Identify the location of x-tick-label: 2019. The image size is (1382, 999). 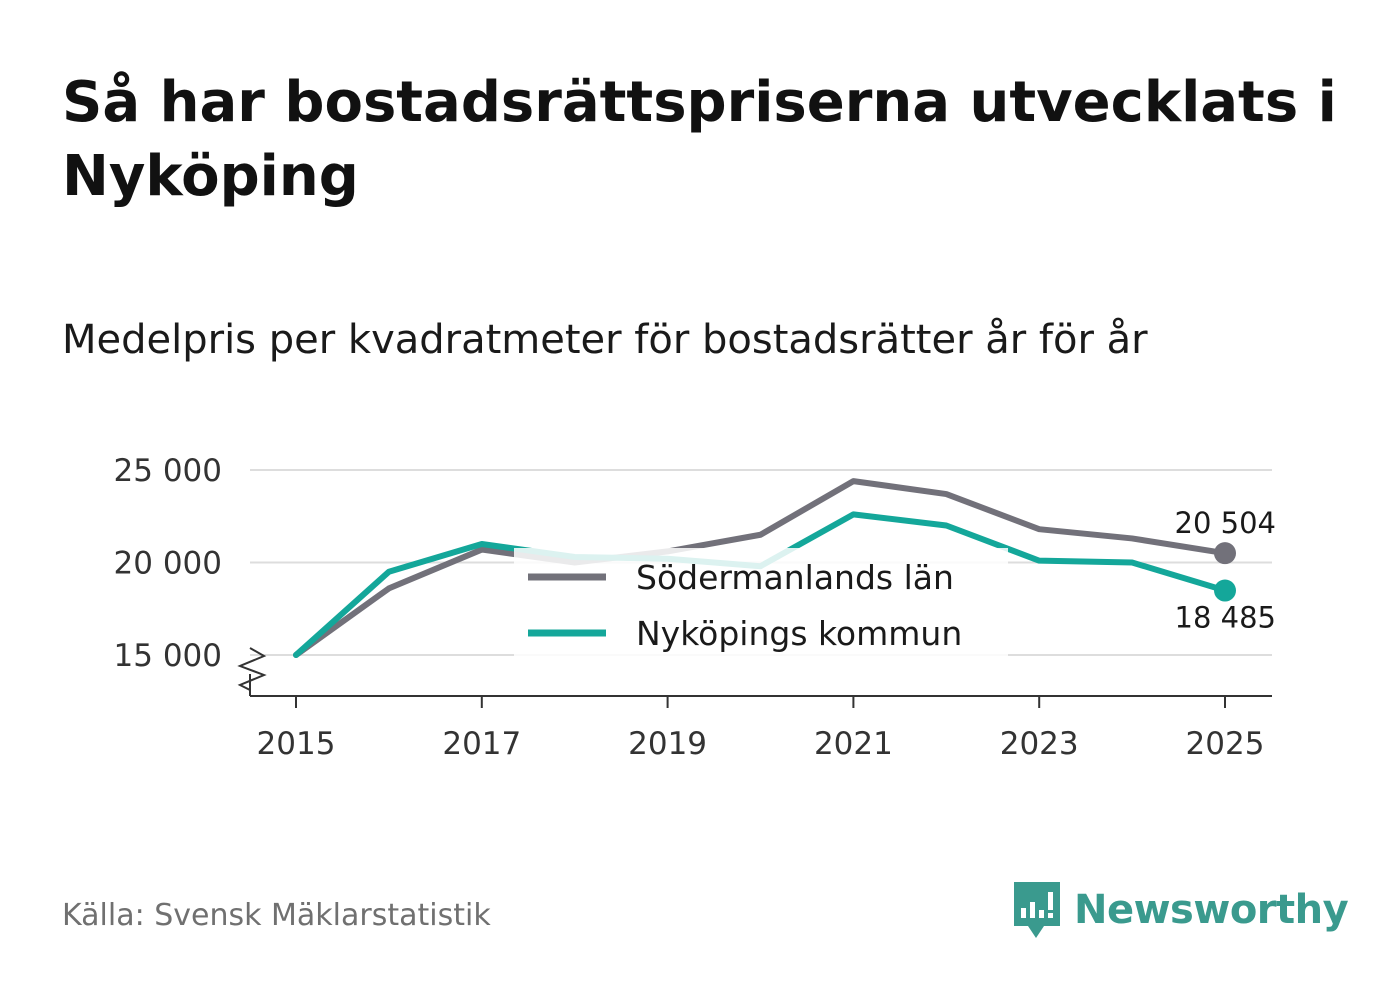
(667, 744).